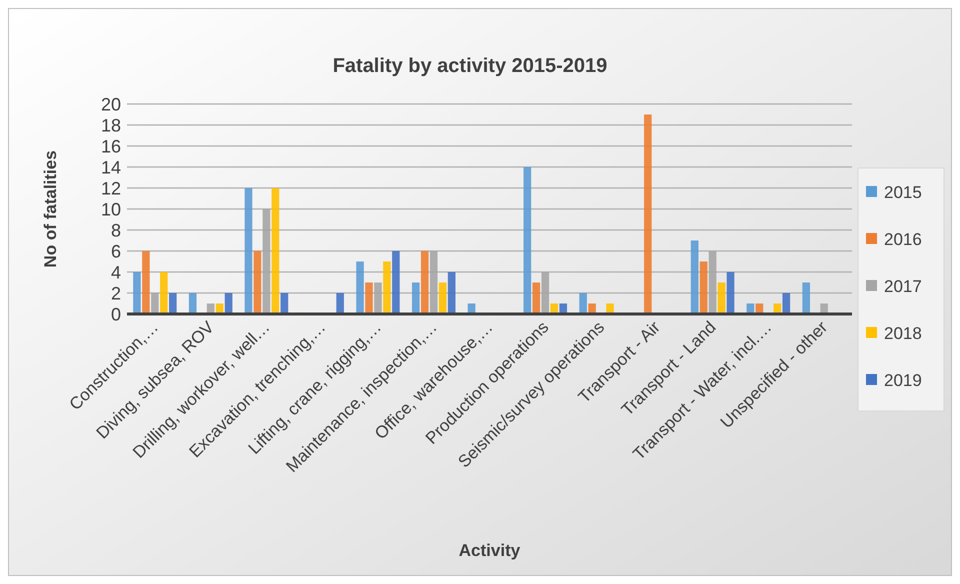  I want to click on y-tick-label: 0, so click(115, 314).